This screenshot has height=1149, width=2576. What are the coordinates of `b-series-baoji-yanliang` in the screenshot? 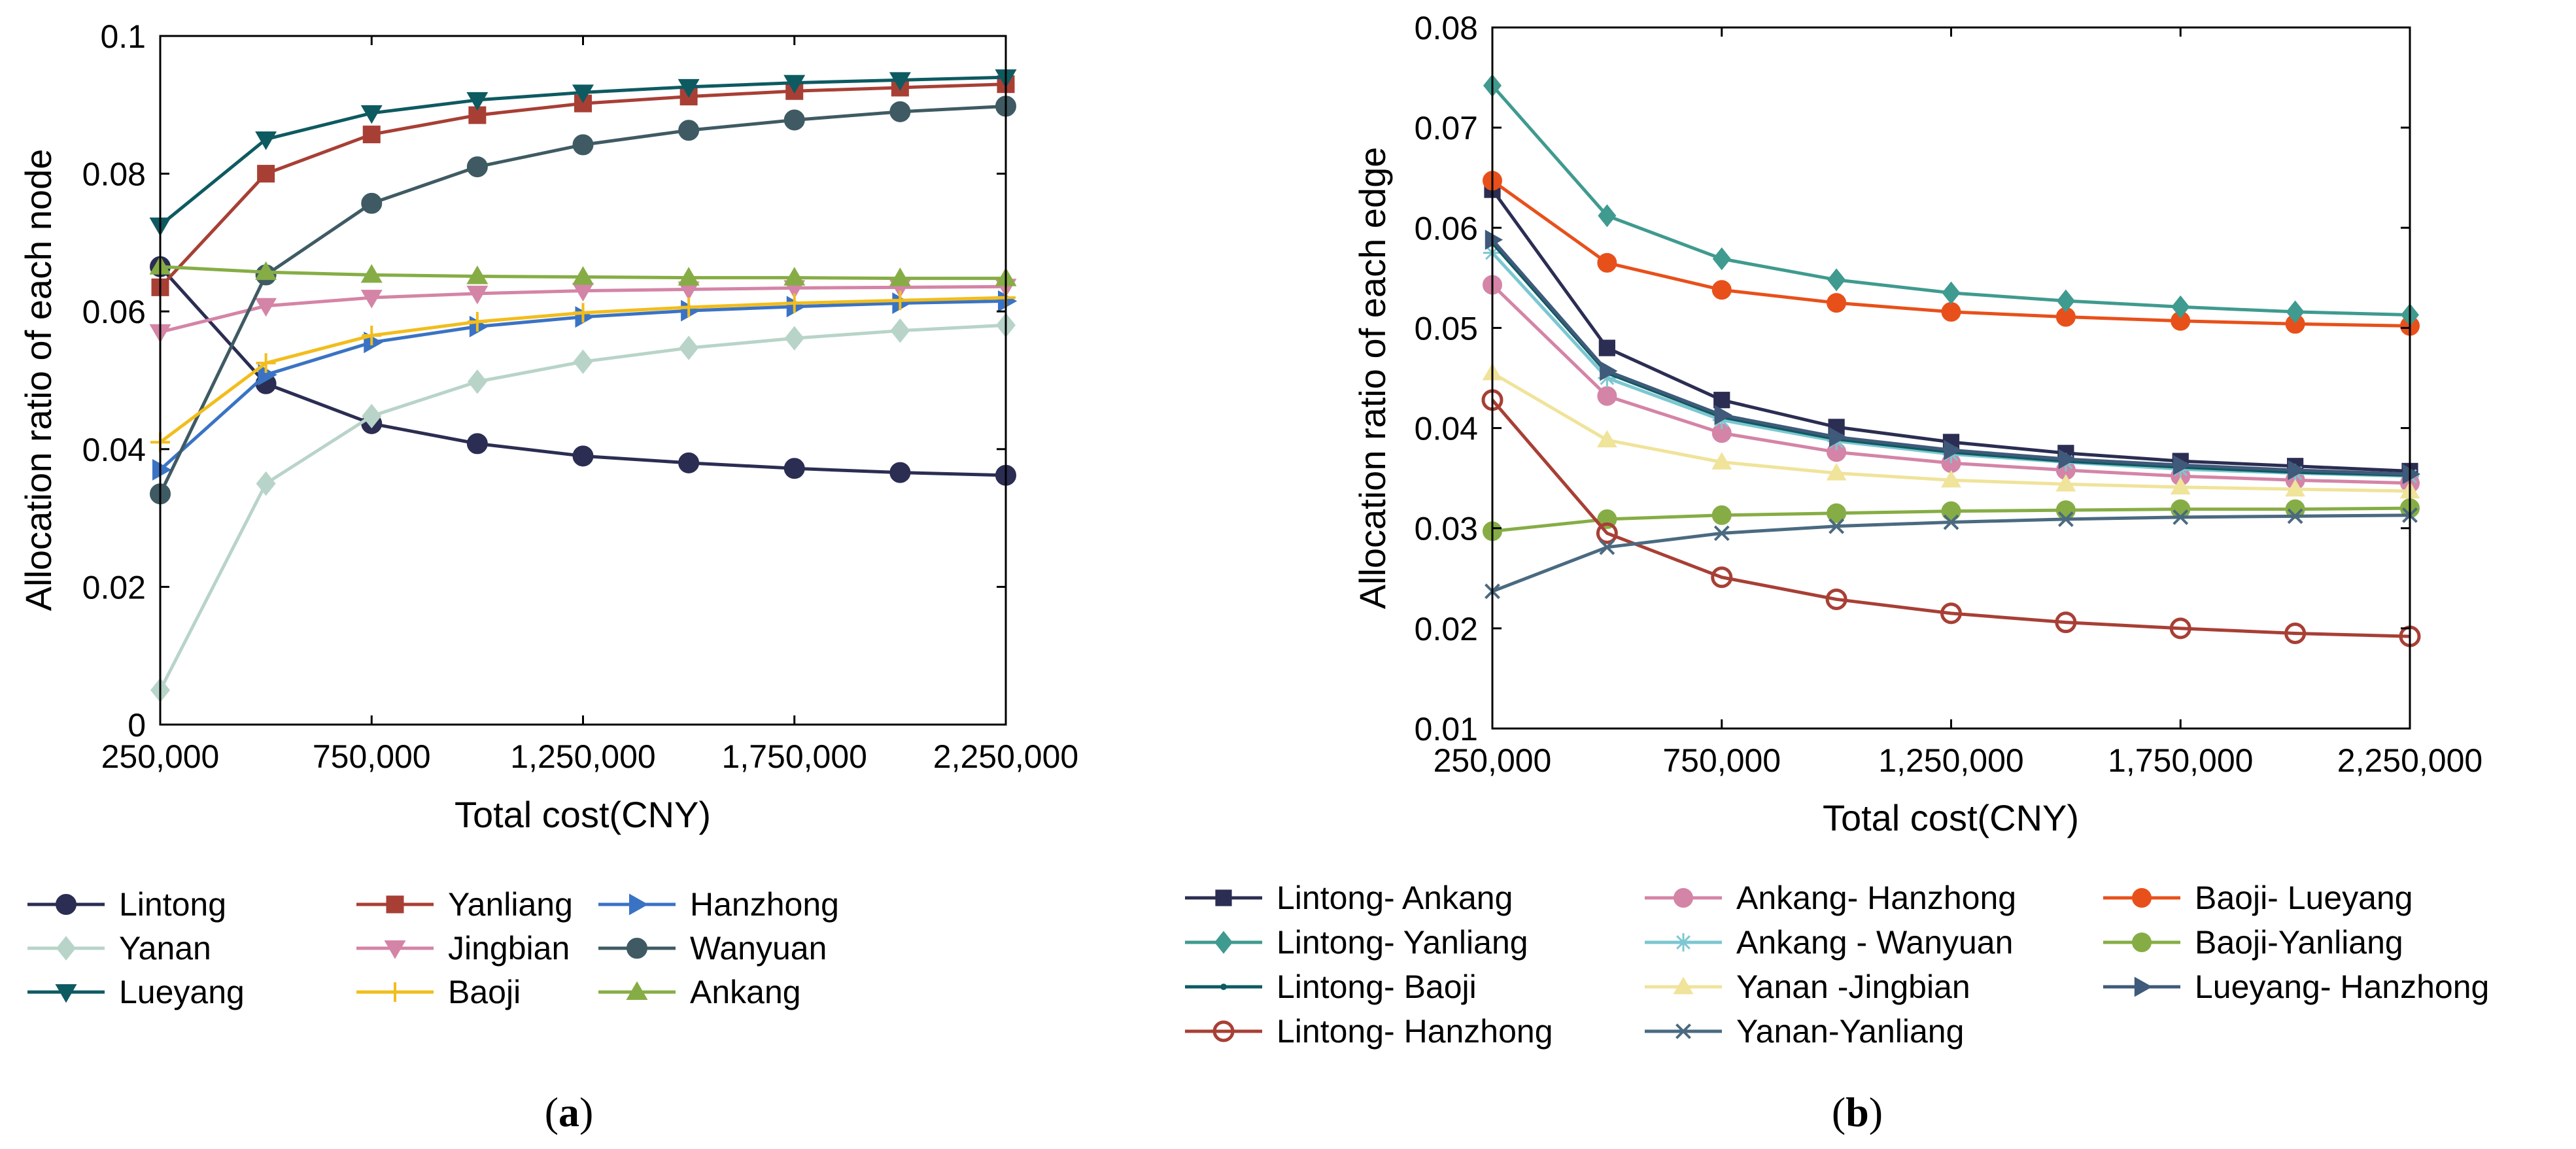 It's located at (1952, 519).